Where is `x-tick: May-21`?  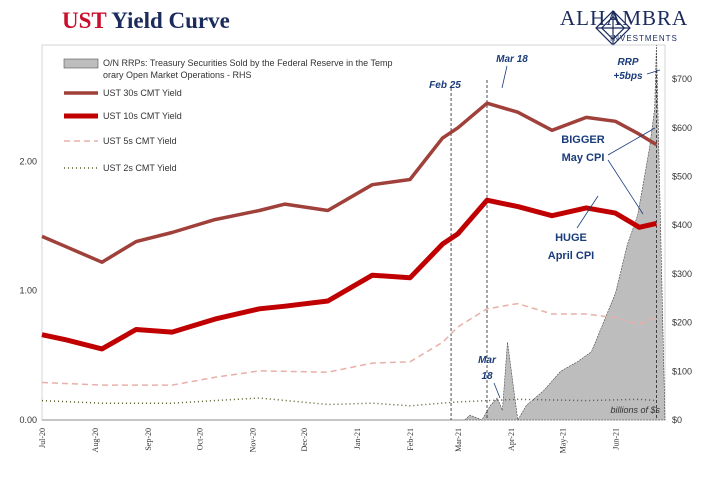 x-tick: May-21 is located at coordinates (562, 440).